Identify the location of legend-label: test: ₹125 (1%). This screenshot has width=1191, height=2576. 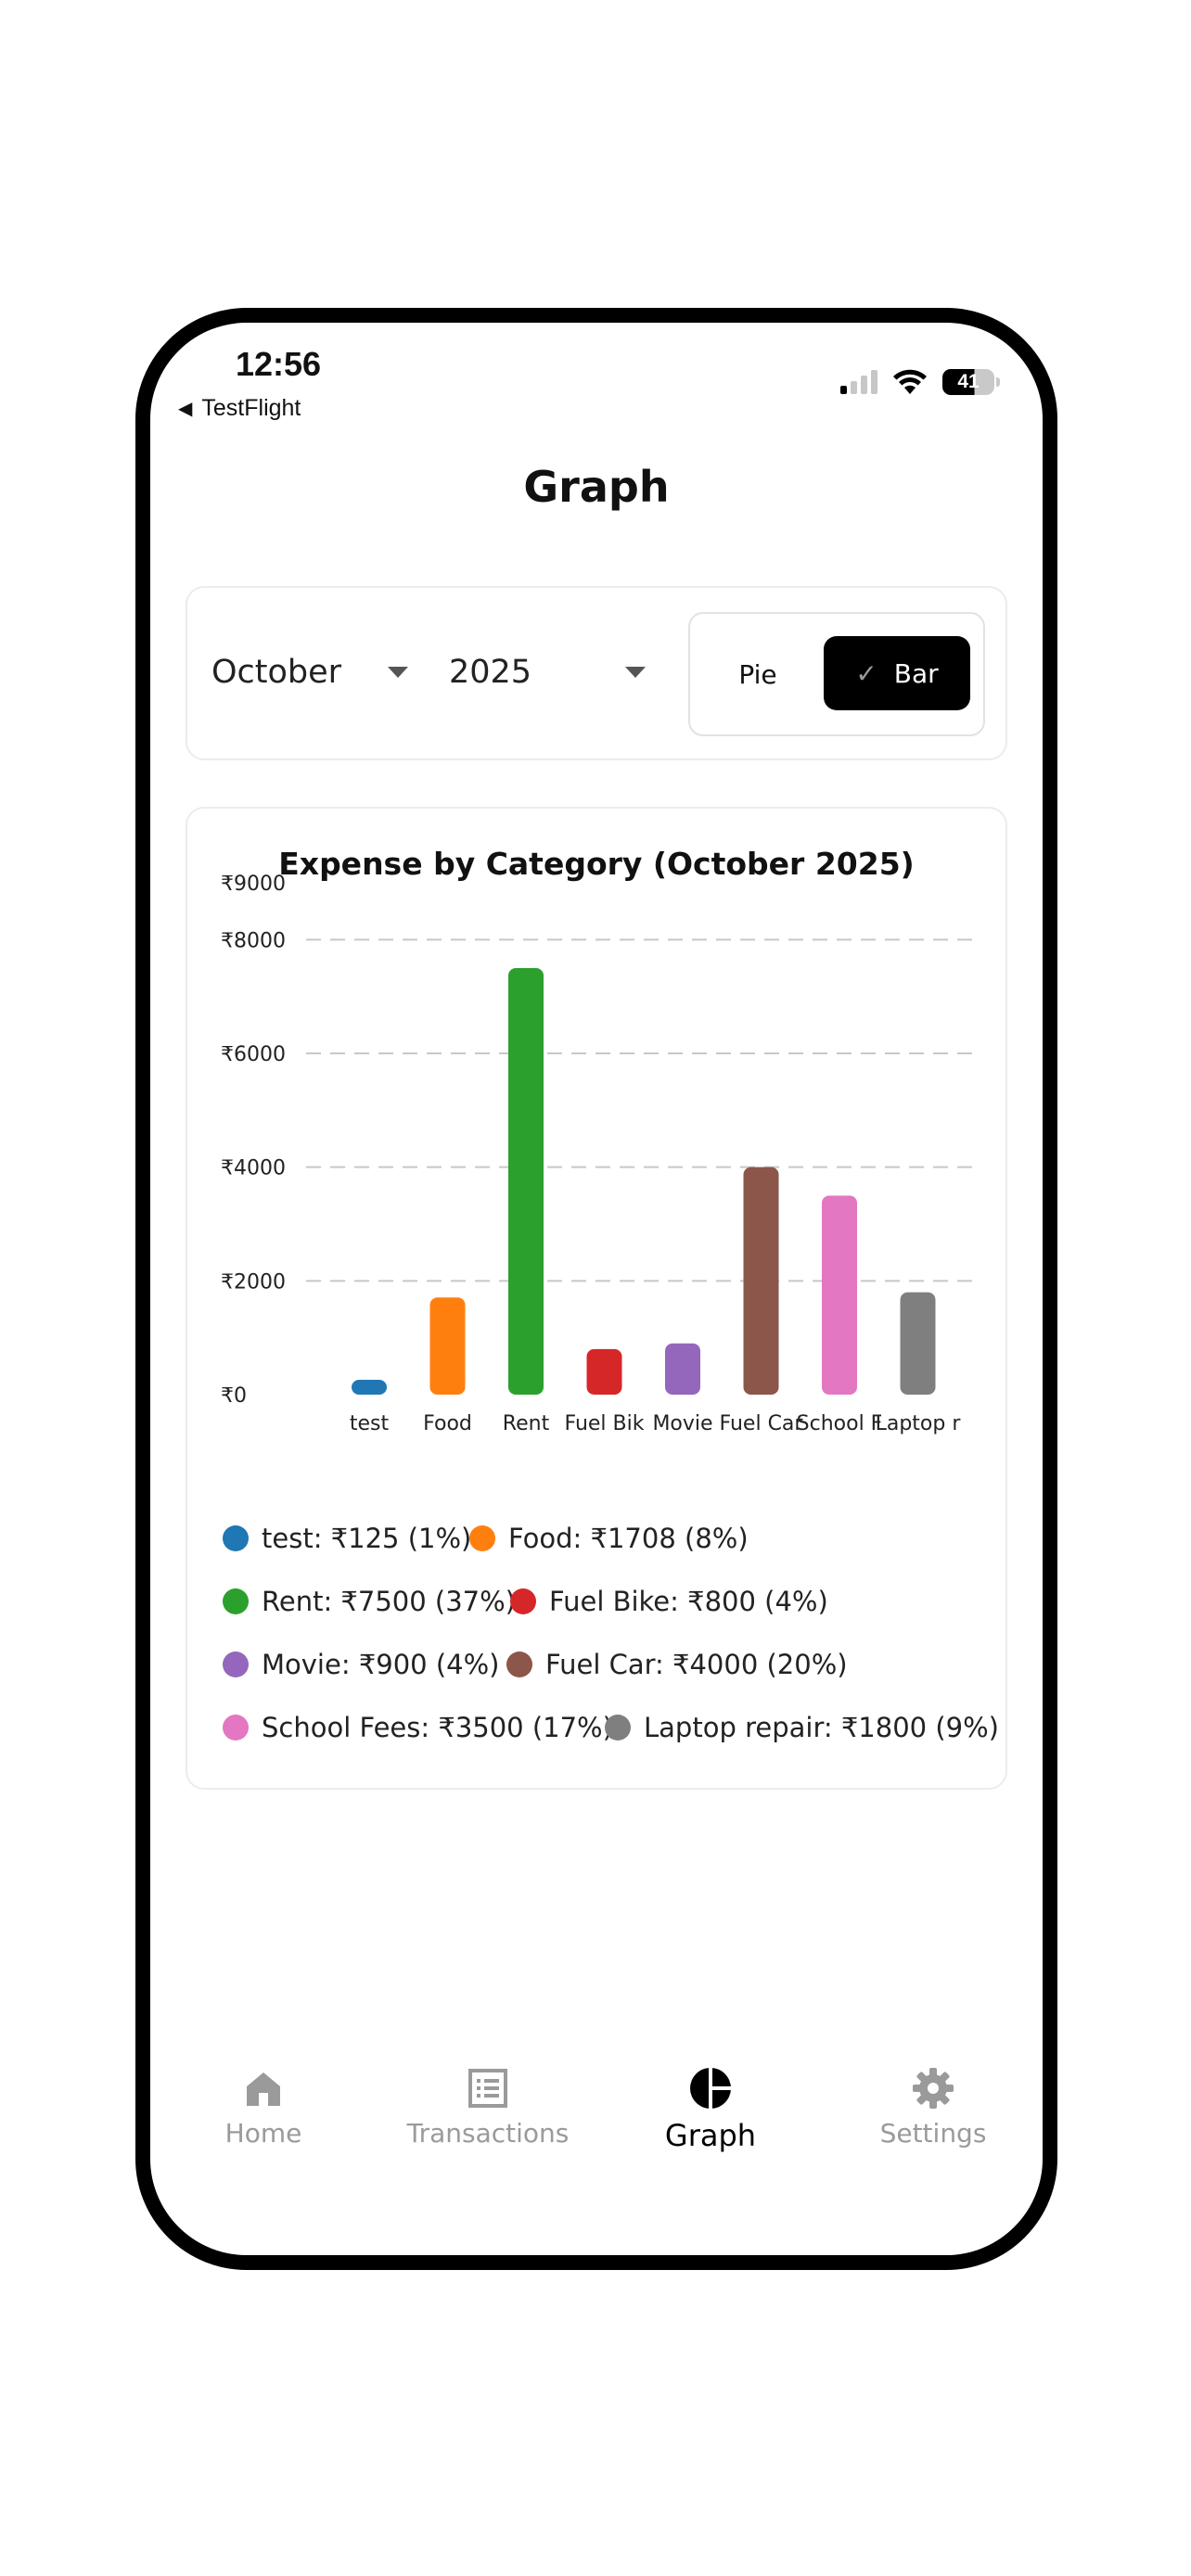
(367, 1538).